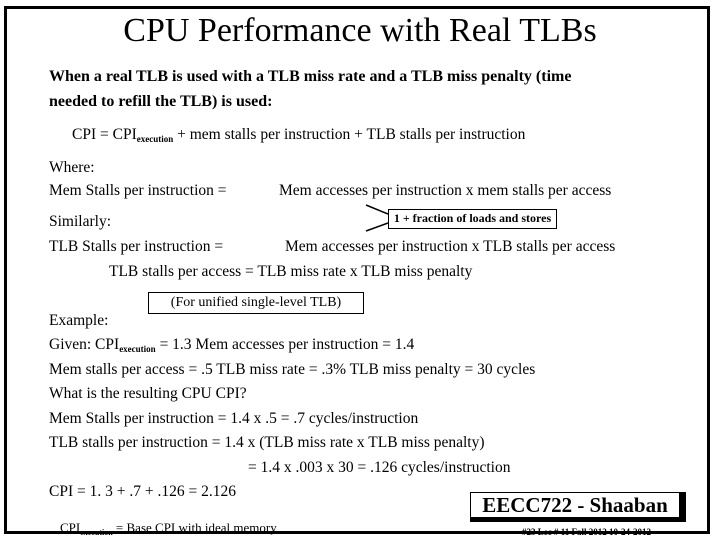  What do you see at coordinates (377, 209) in the screenshot?
I see `pointer-line-upper` at bounding box center [377, 209].